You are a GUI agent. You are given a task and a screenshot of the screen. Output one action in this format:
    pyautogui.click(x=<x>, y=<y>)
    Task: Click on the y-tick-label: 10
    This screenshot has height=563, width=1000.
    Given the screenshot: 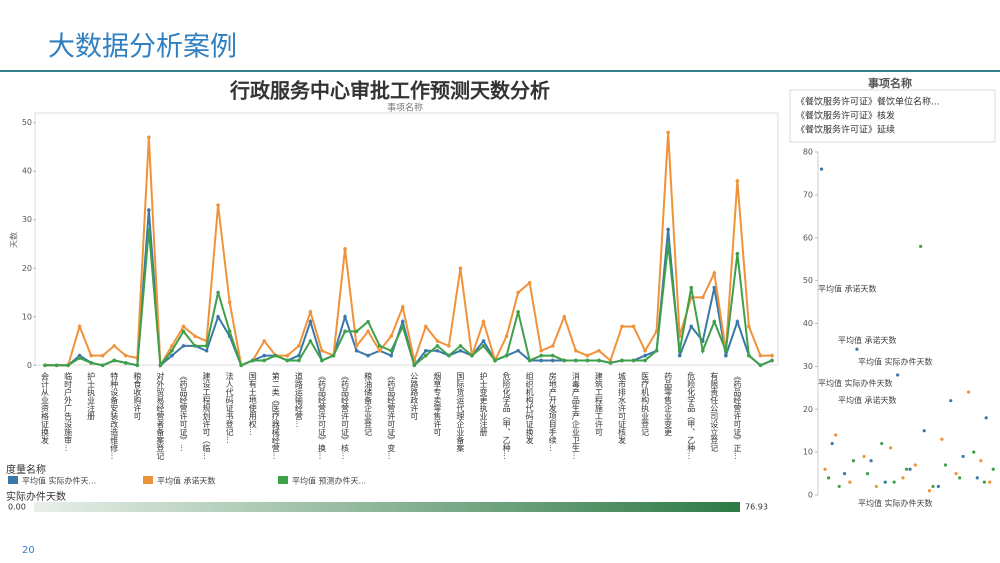 What is the action you would take?
    pyautogui.click(x=808, y=452)
    